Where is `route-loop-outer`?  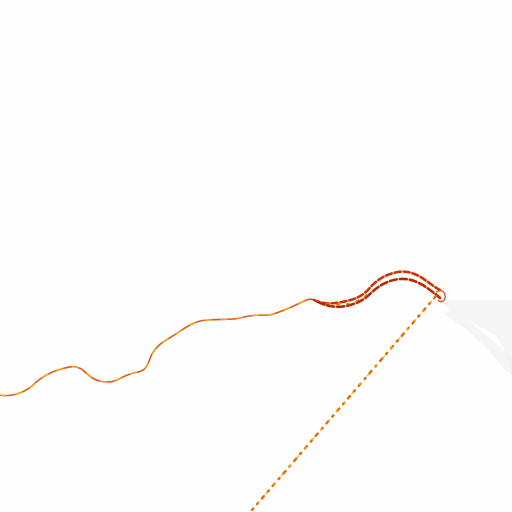
route-loop-outer is located at coordinates (377, 287).